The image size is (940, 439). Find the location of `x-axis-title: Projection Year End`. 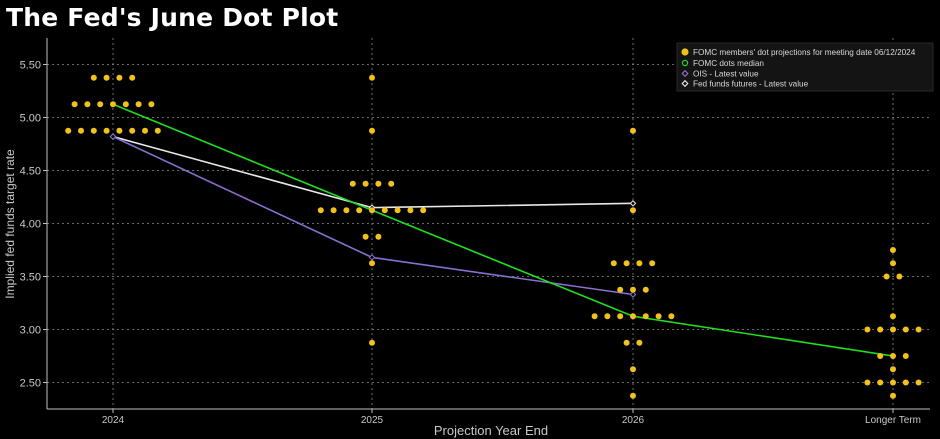

x-axis-title: Projection Year End is located at coordinates (491, 430).